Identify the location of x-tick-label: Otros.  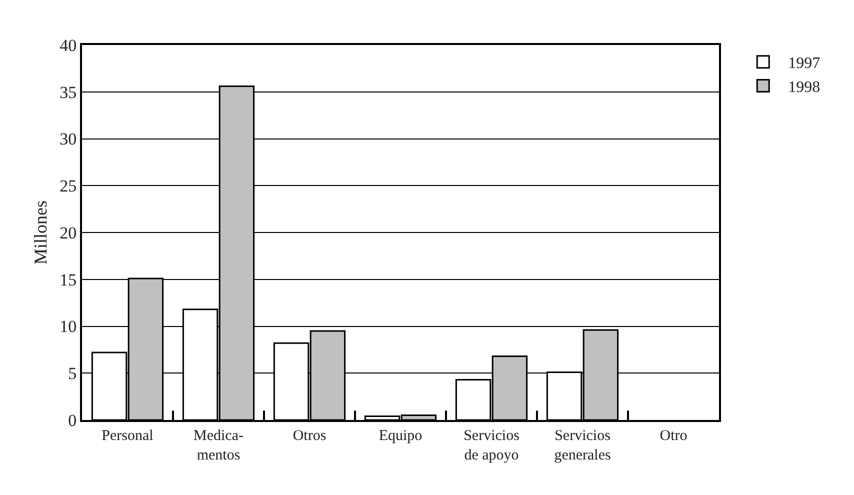
(309, 436).